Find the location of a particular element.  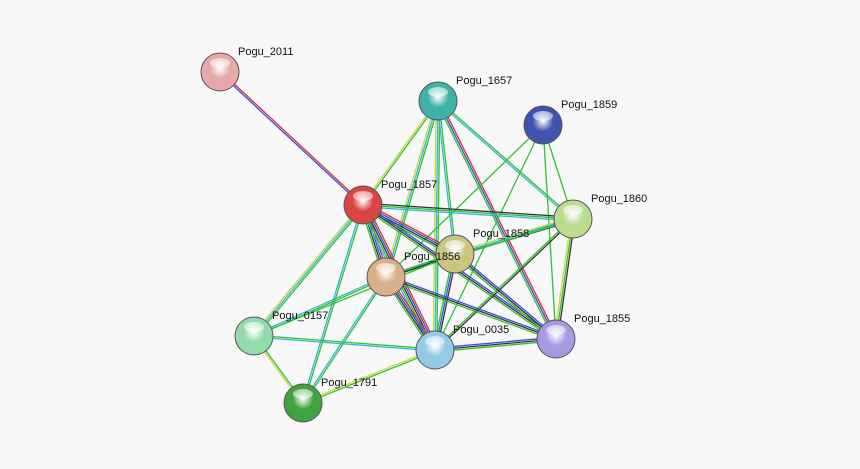

node-label: Pogu_1856 is located at coordinates (432, 257).